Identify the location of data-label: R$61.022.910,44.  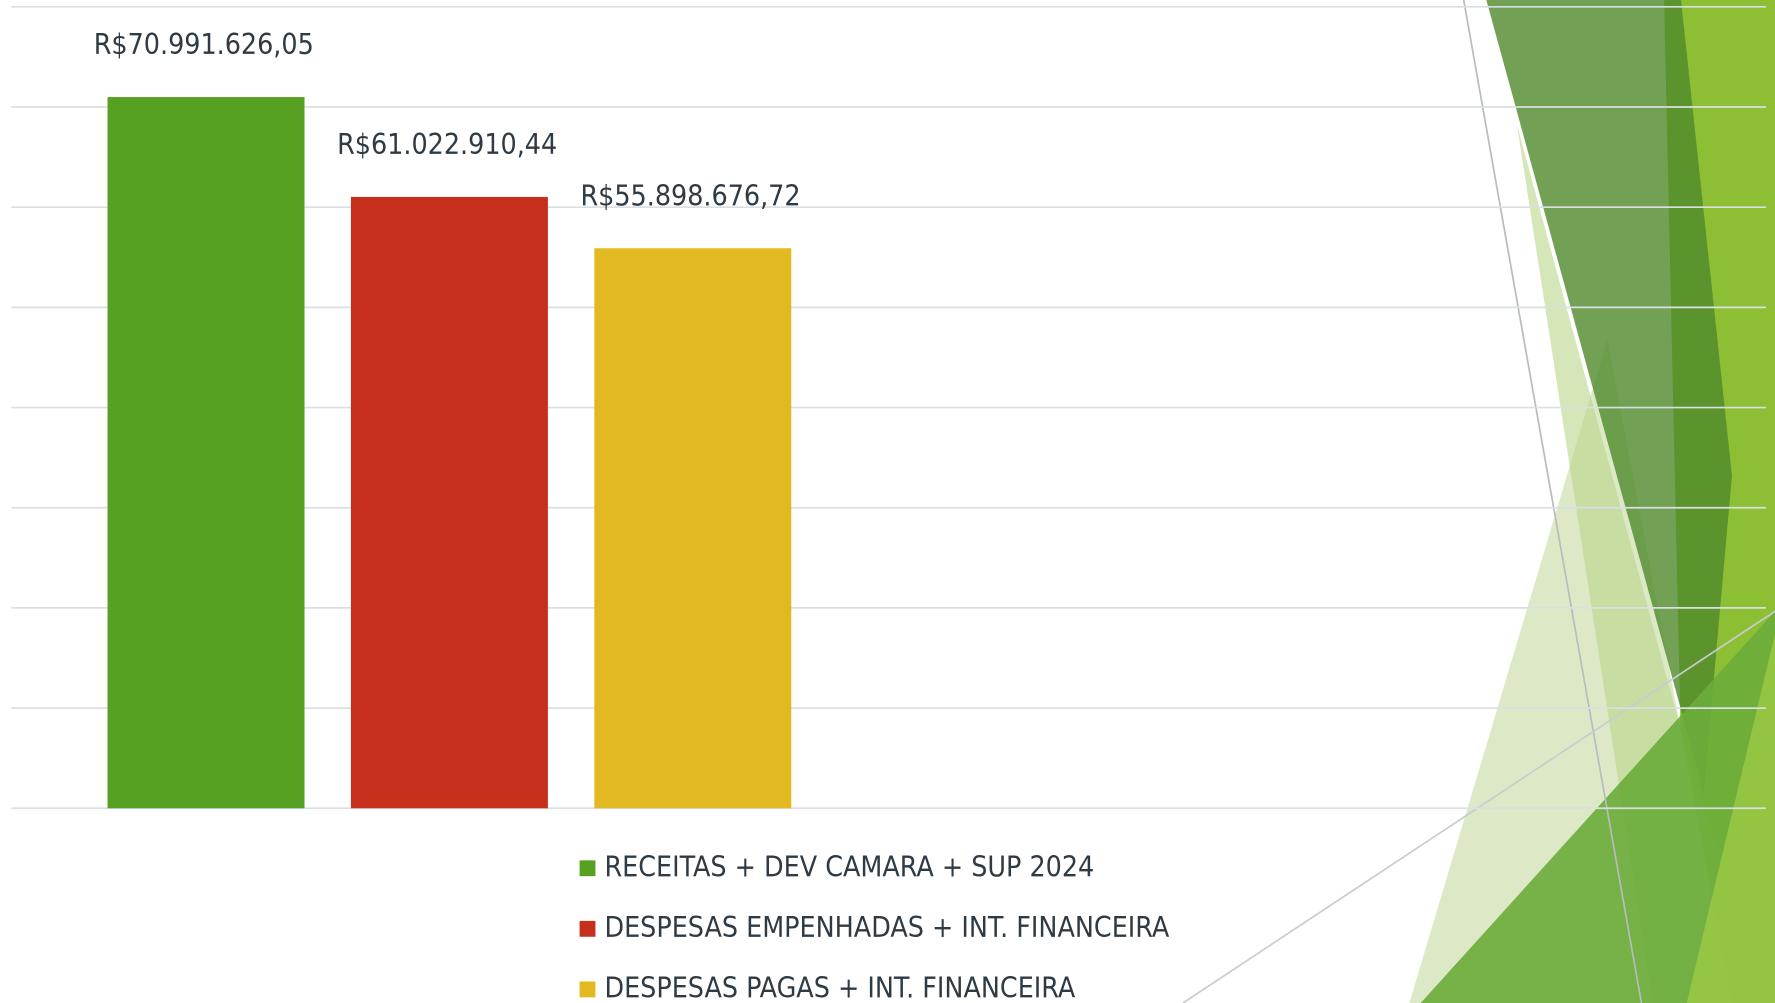
(447, 144).